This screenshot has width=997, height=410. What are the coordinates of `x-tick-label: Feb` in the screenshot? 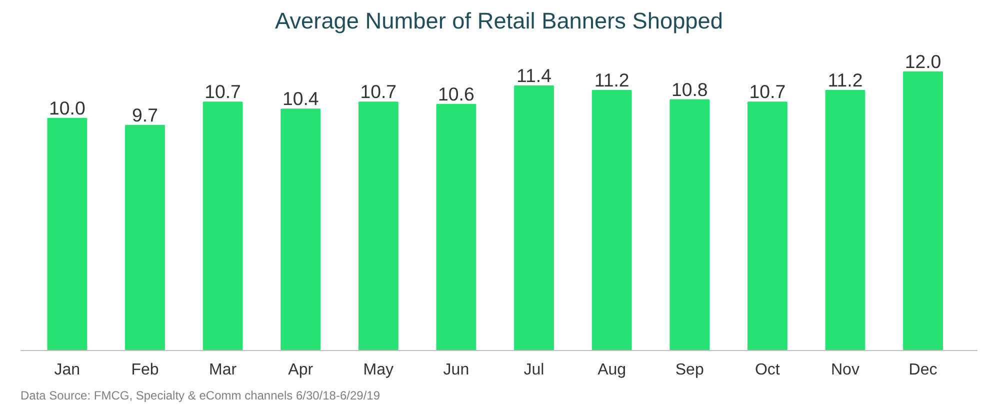 It's located at (145, 370).